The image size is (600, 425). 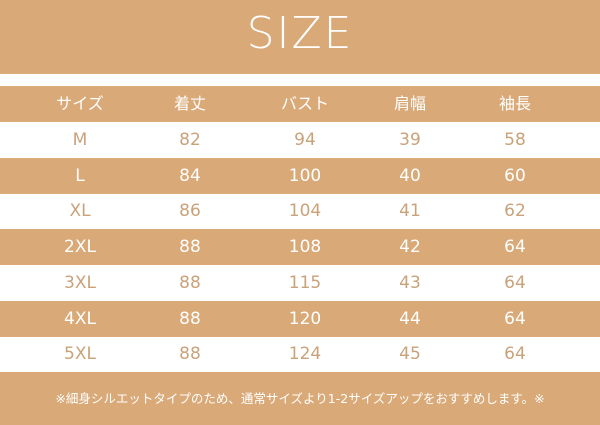 What do you see at coordinates (80, 103) in the screenshot?
I see `column-header: サイズ` at bounding box center [80, 103].